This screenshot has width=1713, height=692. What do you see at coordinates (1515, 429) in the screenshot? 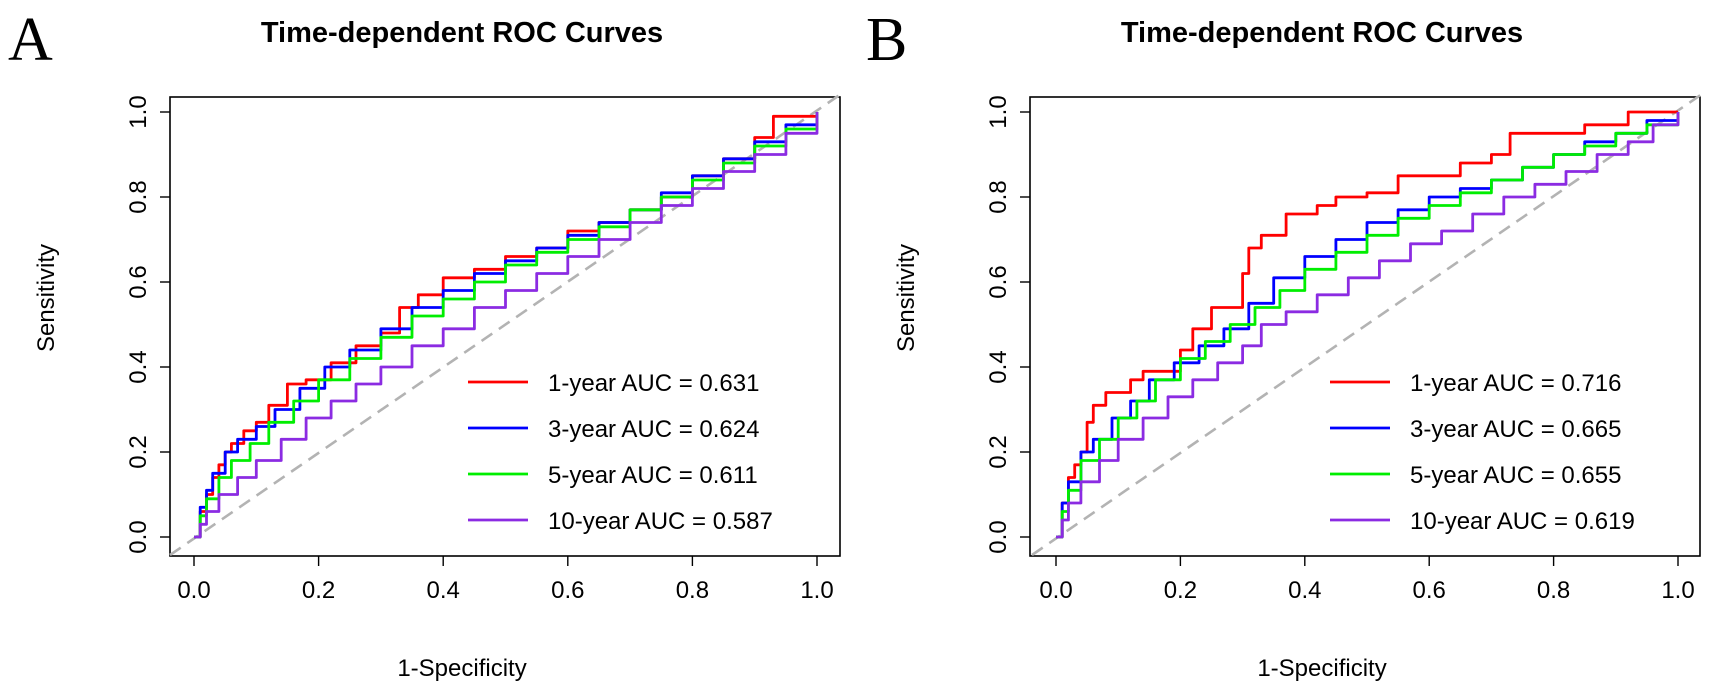
I see `legend-entry: 3-year AUC = 0.665` at bounding box center [1515, 429].